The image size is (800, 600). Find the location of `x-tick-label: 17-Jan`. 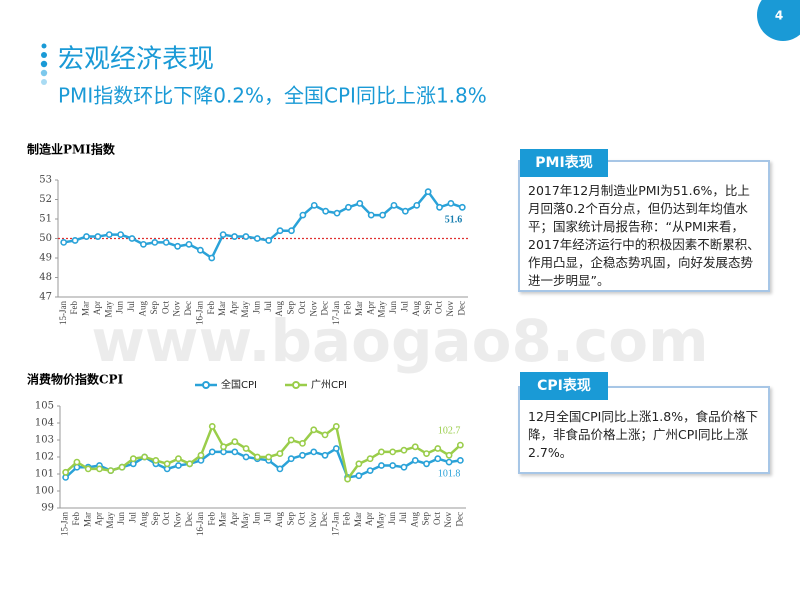

x-tick-label: 17-Jan is located at coordinates (336, 313).